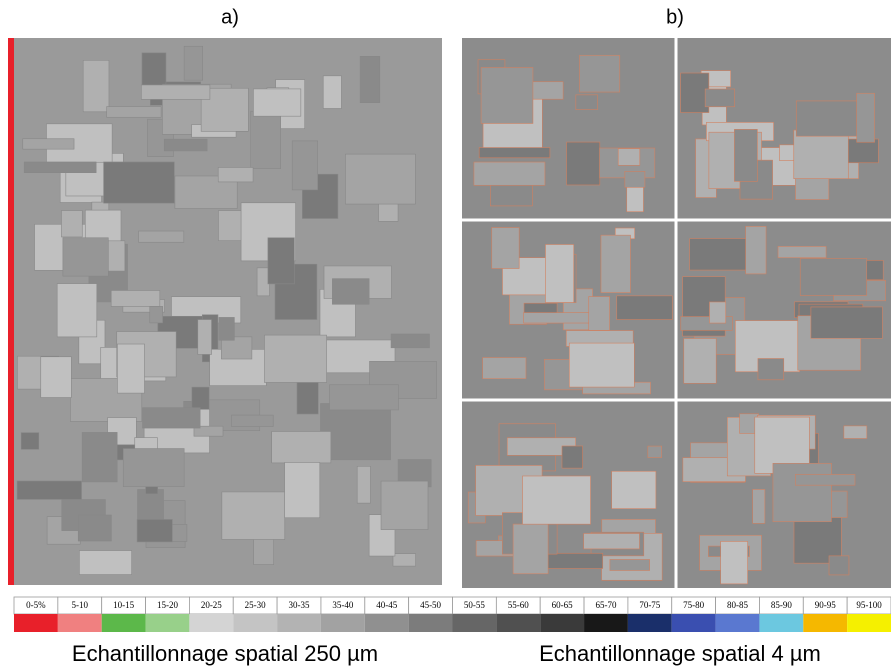 Image resolution: width=891 pixels, height=668 pixels. I want to click on panel-label: b), so click(675, 17).